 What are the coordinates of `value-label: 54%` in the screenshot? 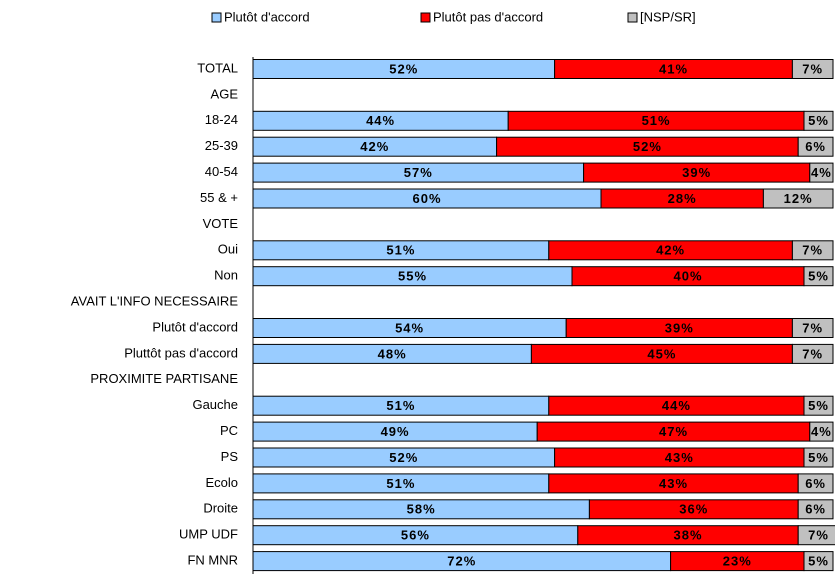 It's located at (409, 327).